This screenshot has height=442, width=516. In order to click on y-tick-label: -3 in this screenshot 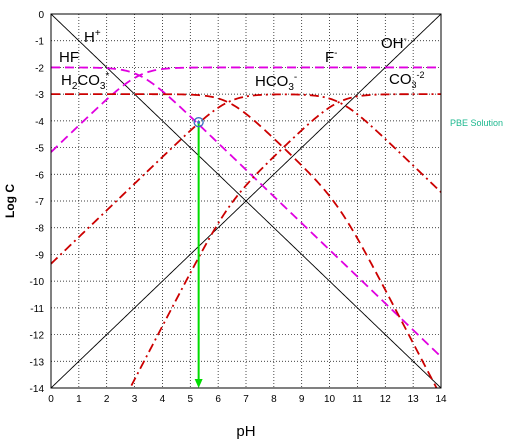, I will do `click(39, 95)`.